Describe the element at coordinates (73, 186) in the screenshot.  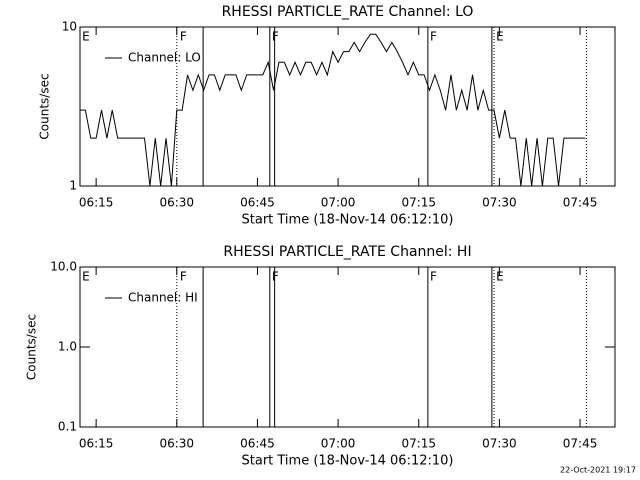
I see `y-tick-label: 1` at that location.